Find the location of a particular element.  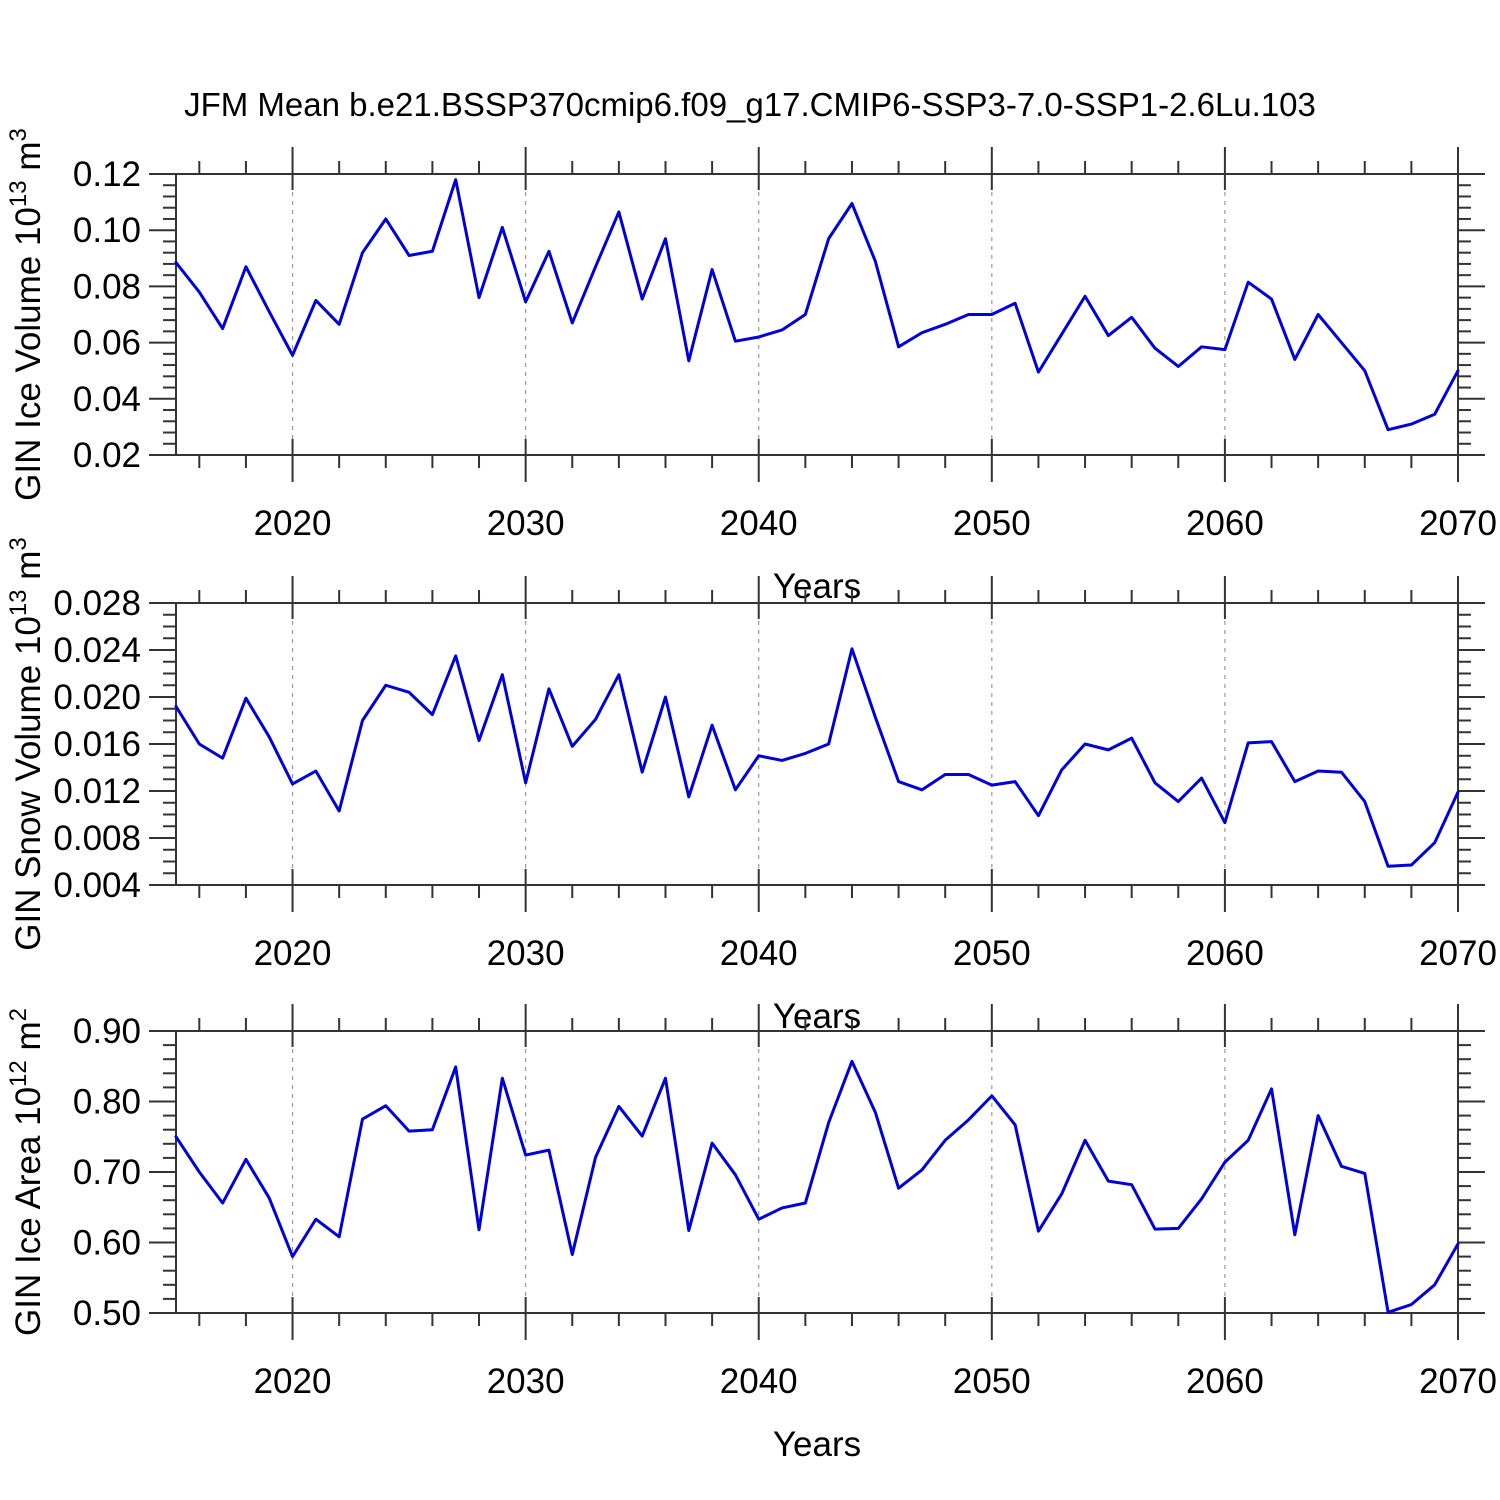

y-tick-label: 0.028 is located at coordinates (97, 603).